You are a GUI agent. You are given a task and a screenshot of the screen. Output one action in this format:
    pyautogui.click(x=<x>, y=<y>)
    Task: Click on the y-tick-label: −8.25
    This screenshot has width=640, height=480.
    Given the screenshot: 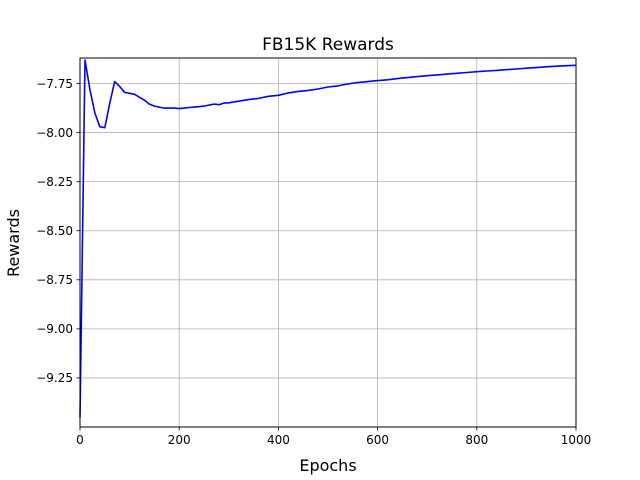 What is the action you would take?
    pyautogui.click(x=54, y=182)
    